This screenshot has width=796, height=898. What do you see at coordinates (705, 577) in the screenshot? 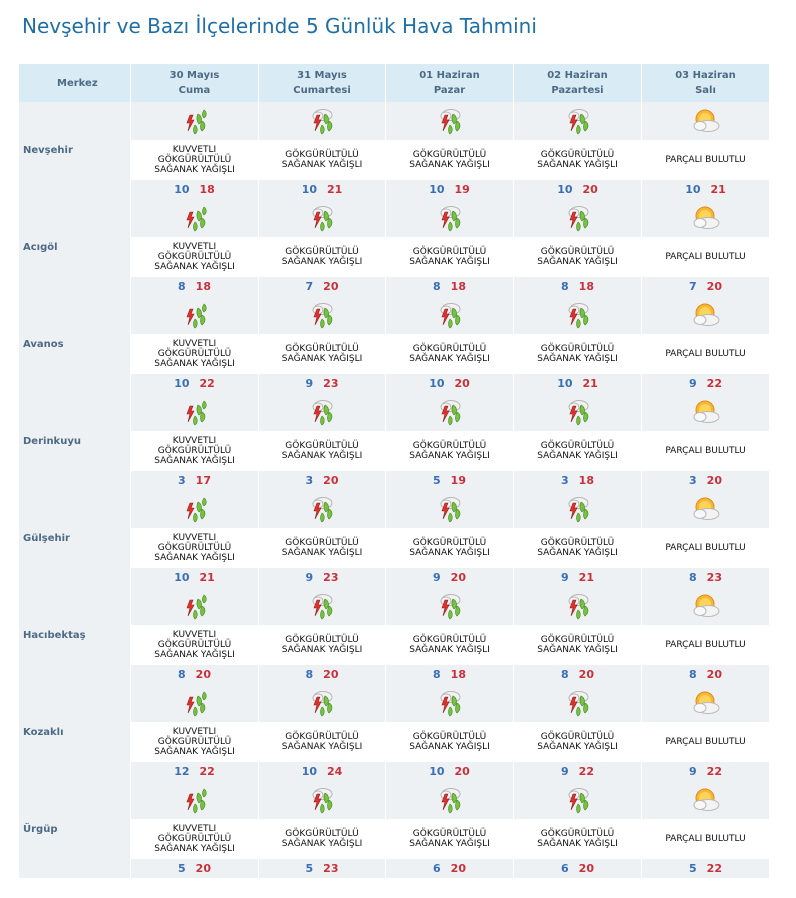
I see `forecast-temperature: 8 23` at bounding box center [705, 577].